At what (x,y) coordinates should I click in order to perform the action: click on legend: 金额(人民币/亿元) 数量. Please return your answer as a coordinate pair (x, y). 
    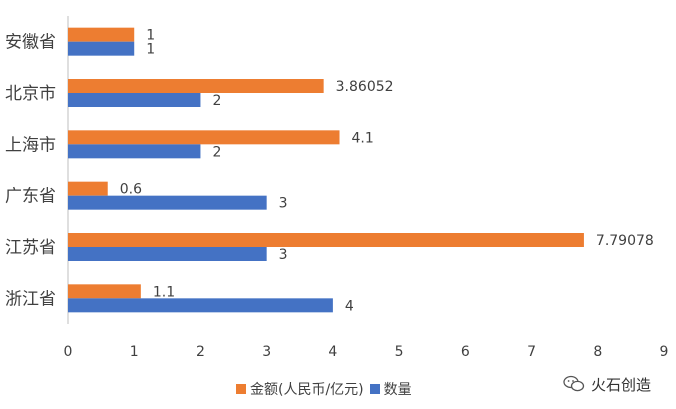
    Looking at the image, I should click on (327, 389).